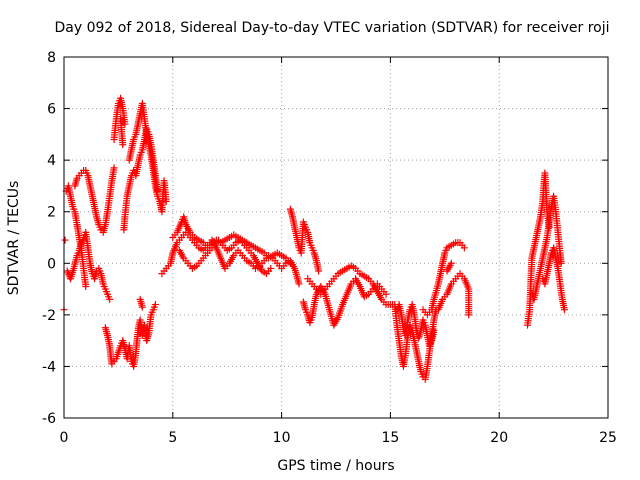 The width and height of the screenshot is (640, 480). Describe the element at coordinates (499, 438) in the screenshot. I see `x-tick-label: 20` at that location.